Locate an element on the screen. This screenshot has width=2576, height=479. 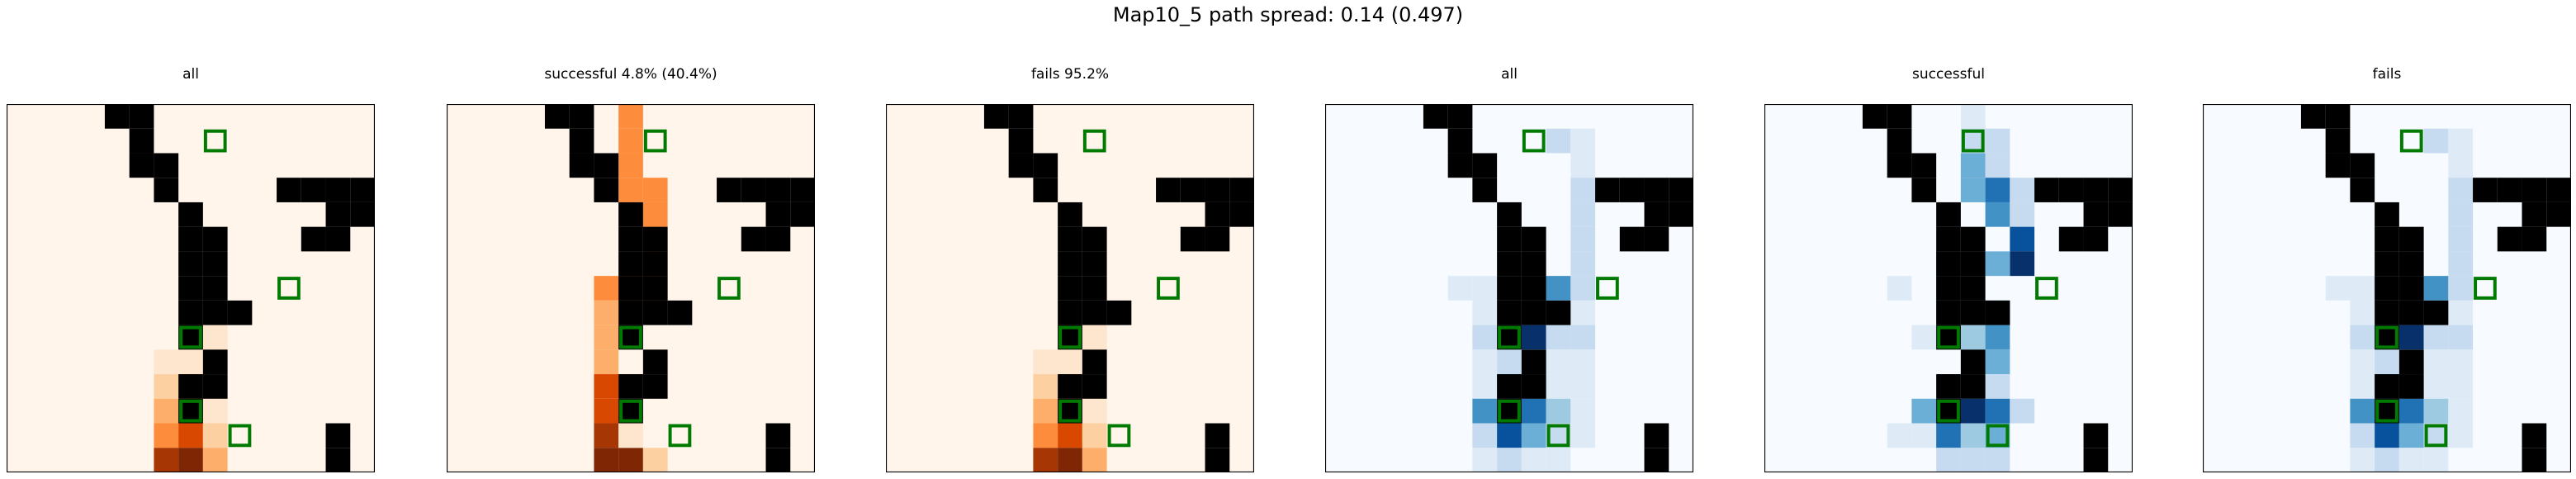
heatmap-plot is located at coordinates (1070, 288).